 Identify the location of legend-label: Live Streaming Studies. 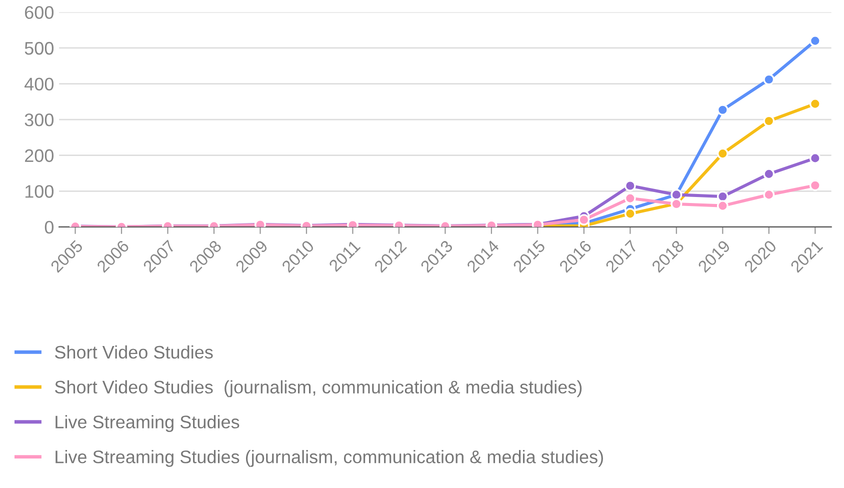
(148, 423).